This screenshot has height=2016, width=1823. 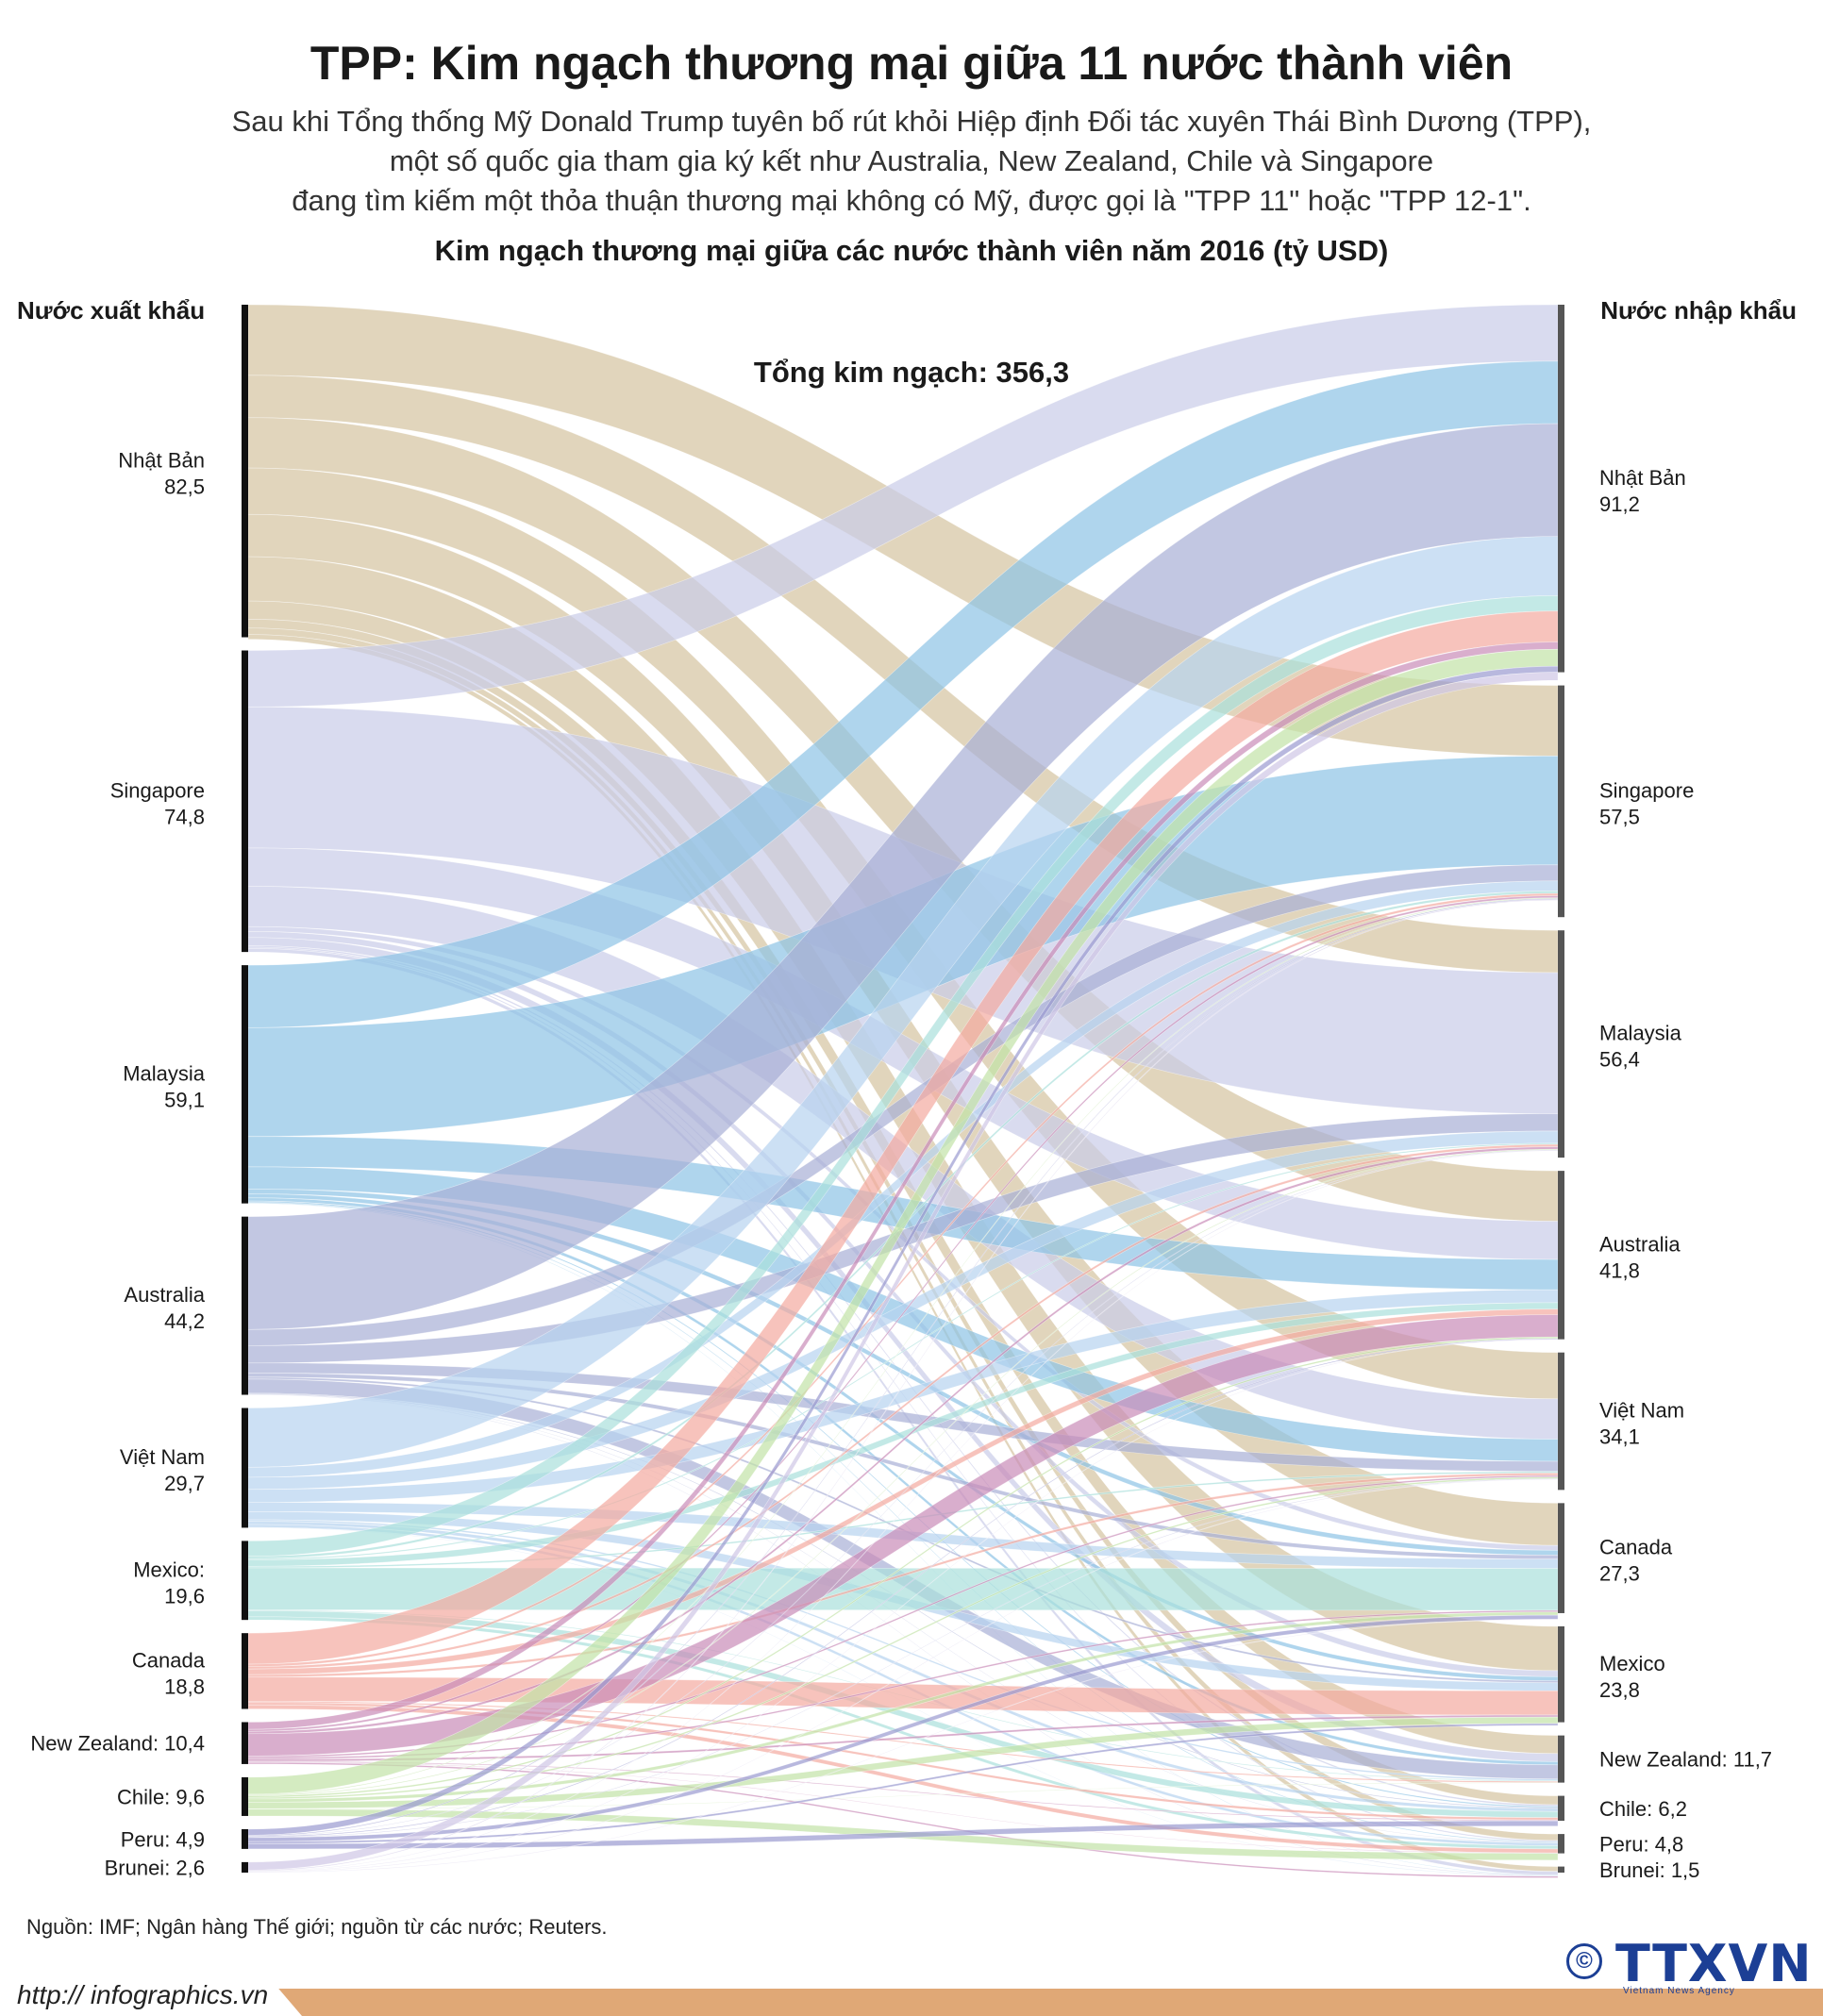 I want to click on exporter-bar-australia, so click(x=245, y=1305).